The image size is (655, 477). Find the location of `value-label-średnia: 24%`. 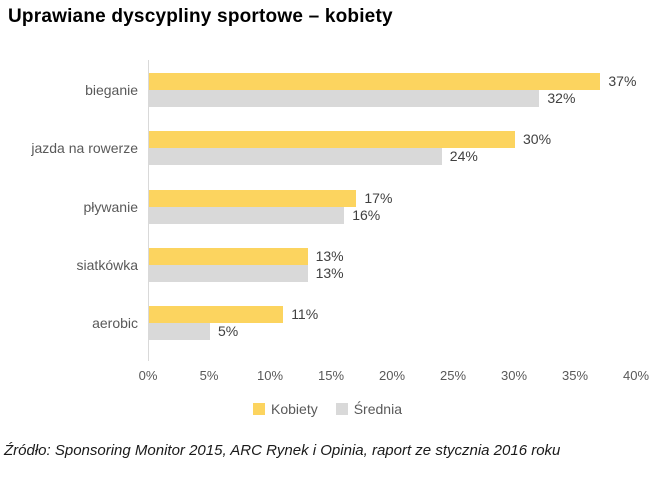

value-label-średnia: 24% is located at coordinates (463, 156).